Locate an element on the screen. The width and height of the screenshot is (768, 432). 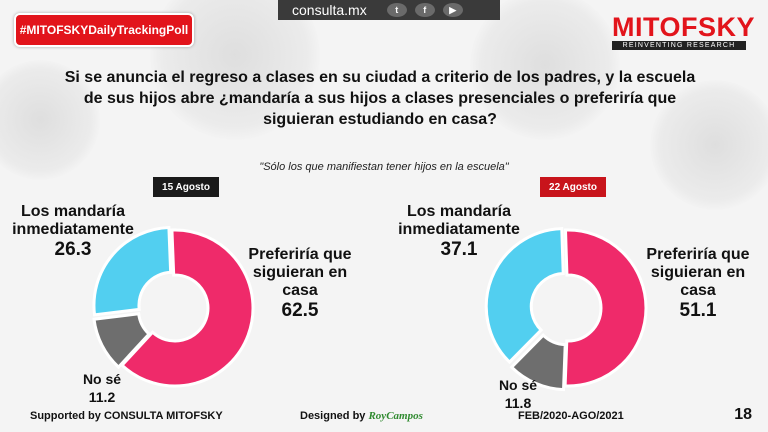
brand-logo: MITOFSKY REINVENTING RESEARCH is located at coordinates (684, 31).